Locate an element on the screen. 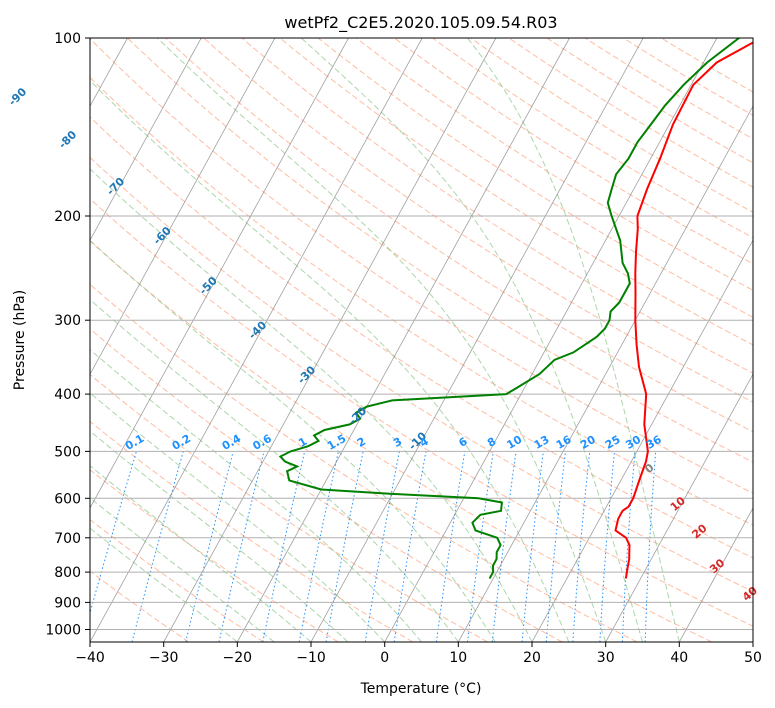 The image size is (775, 708). x-axis-label: Temperature (°C) is located at coordinates (421, 689).